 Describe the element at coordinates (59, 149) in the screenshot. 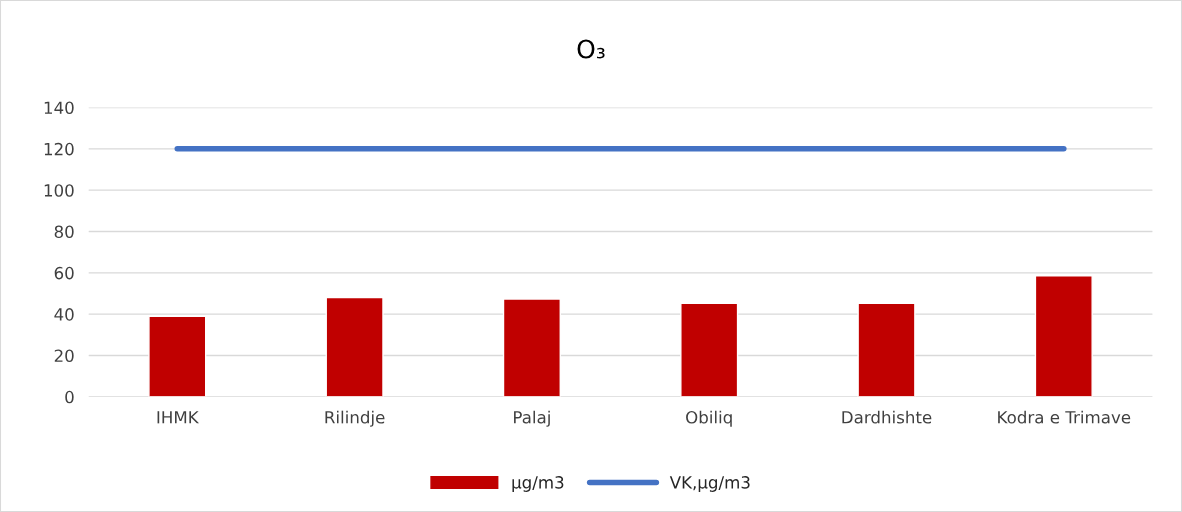

I see `y-tick-label: 120` at that location.